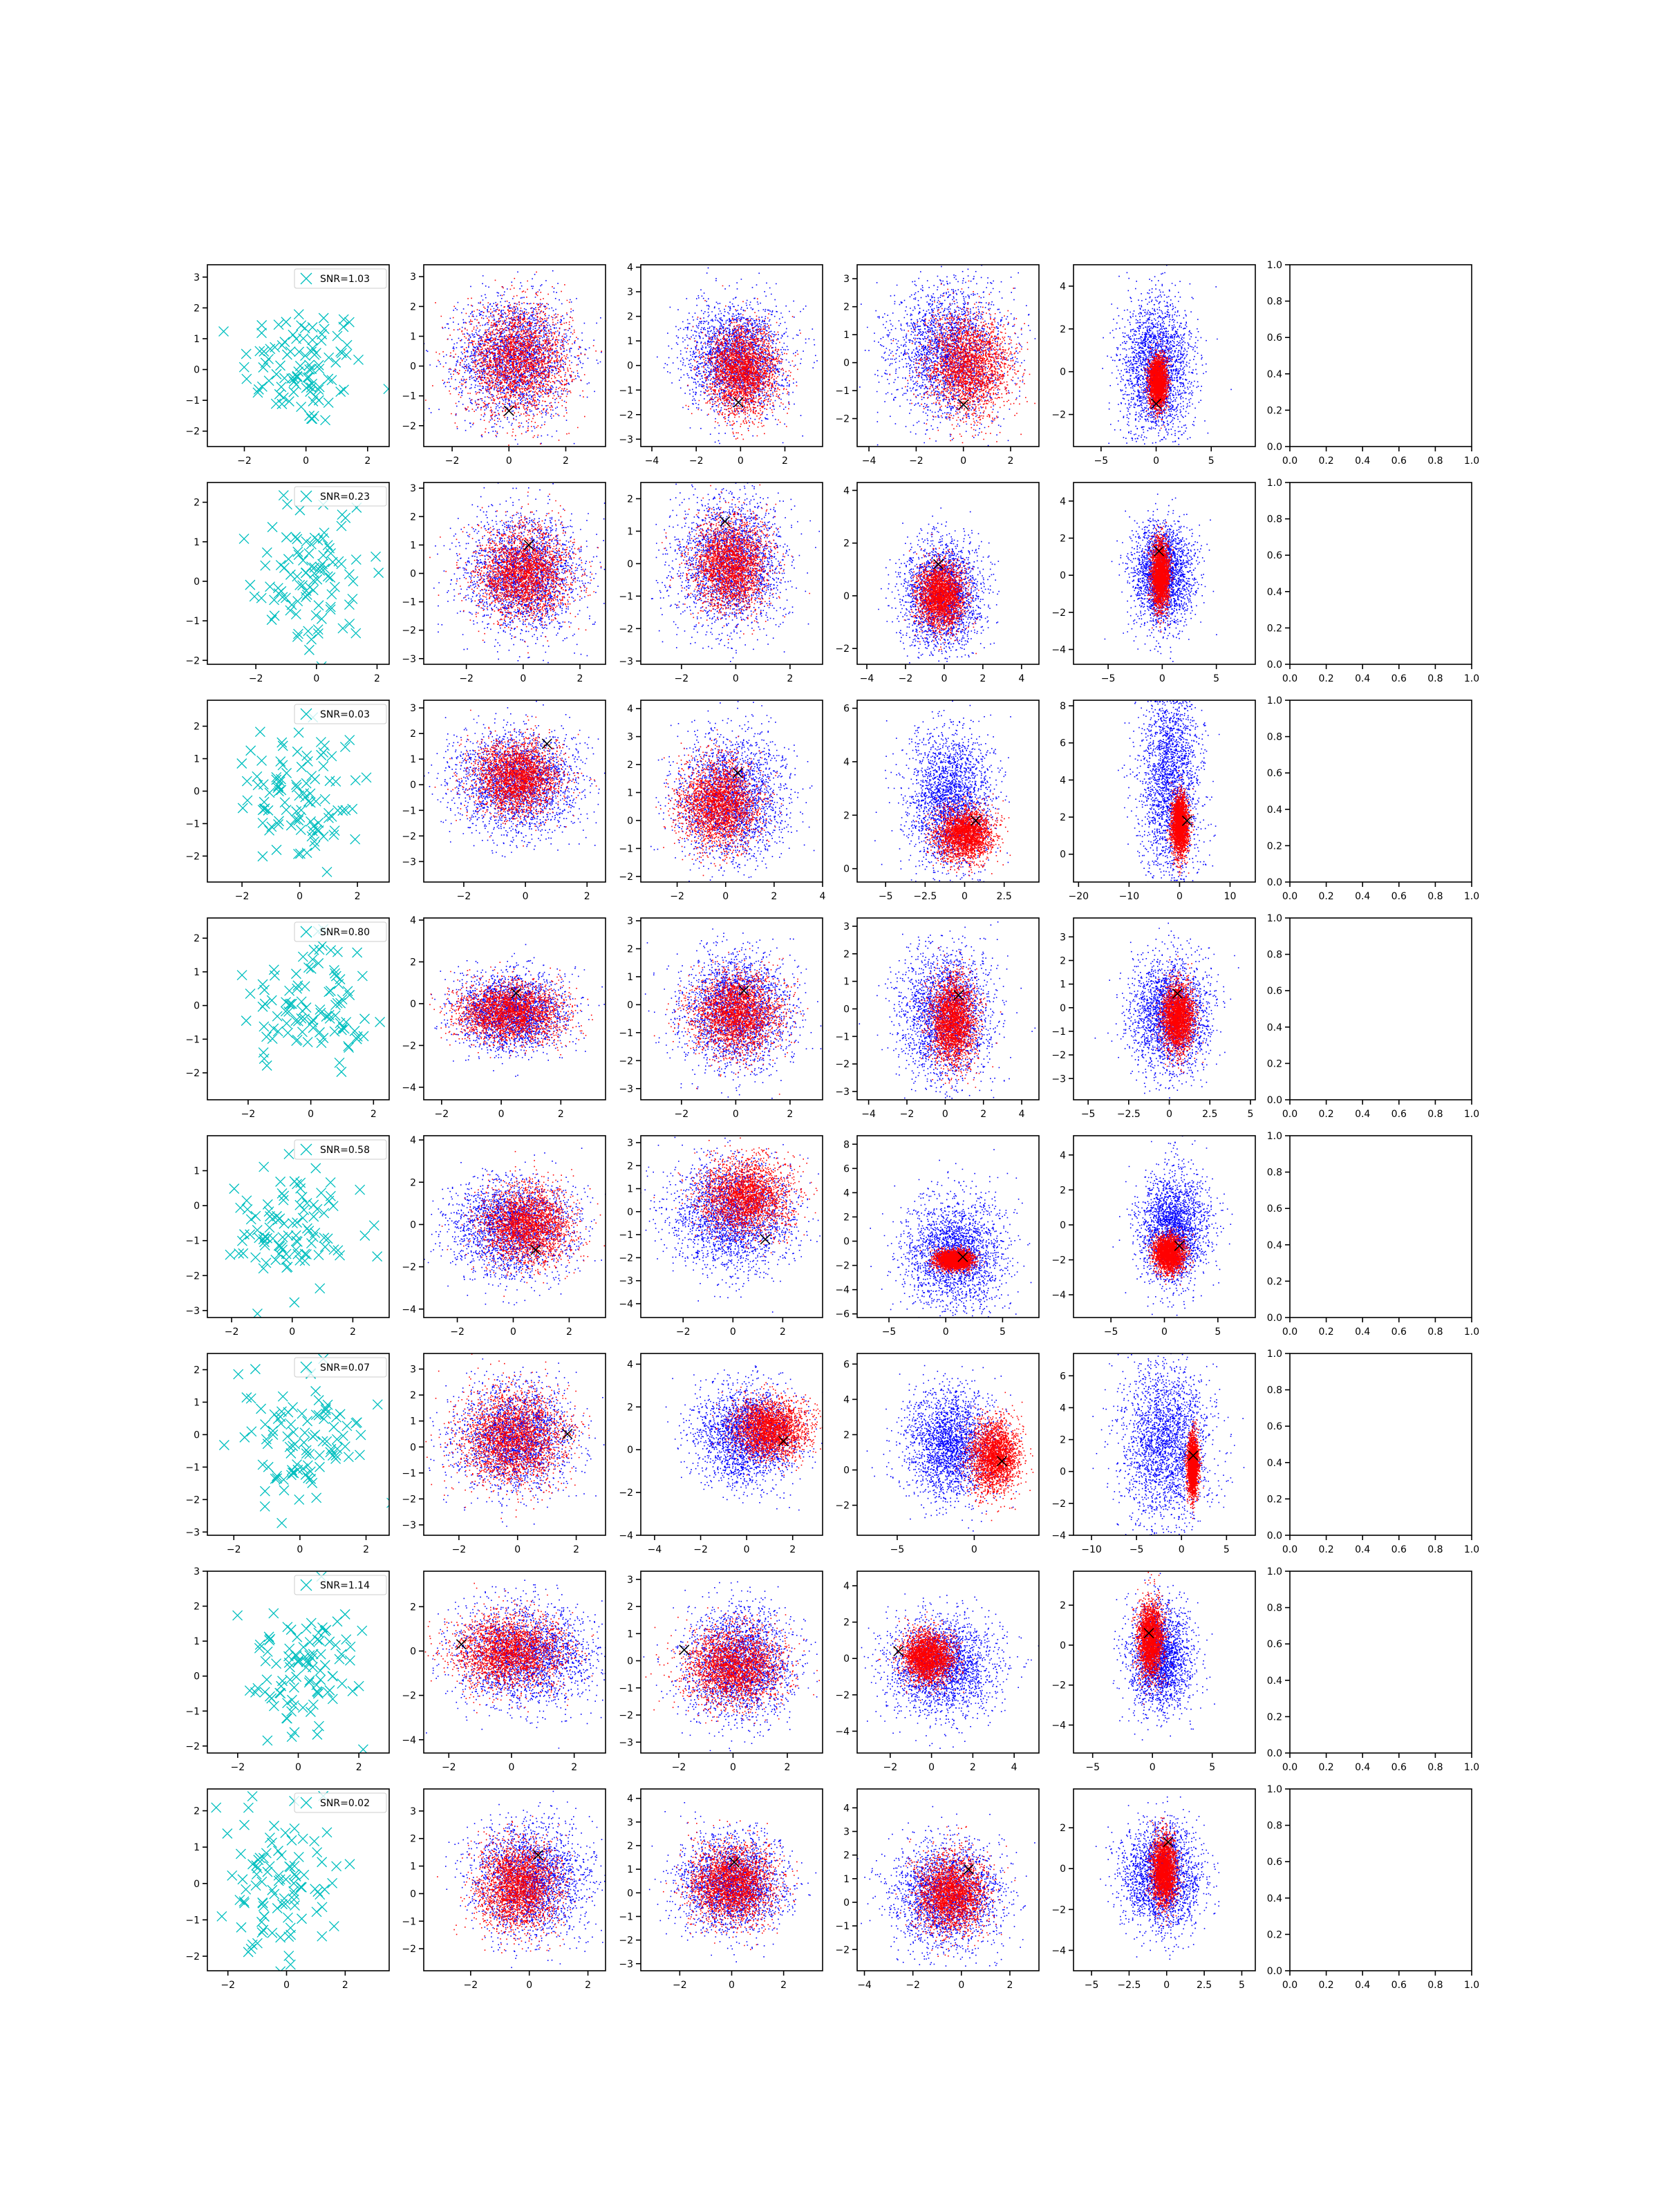  Describe the element at coordinates (516, 779) in the screenshot. I see `red-points` at that location.